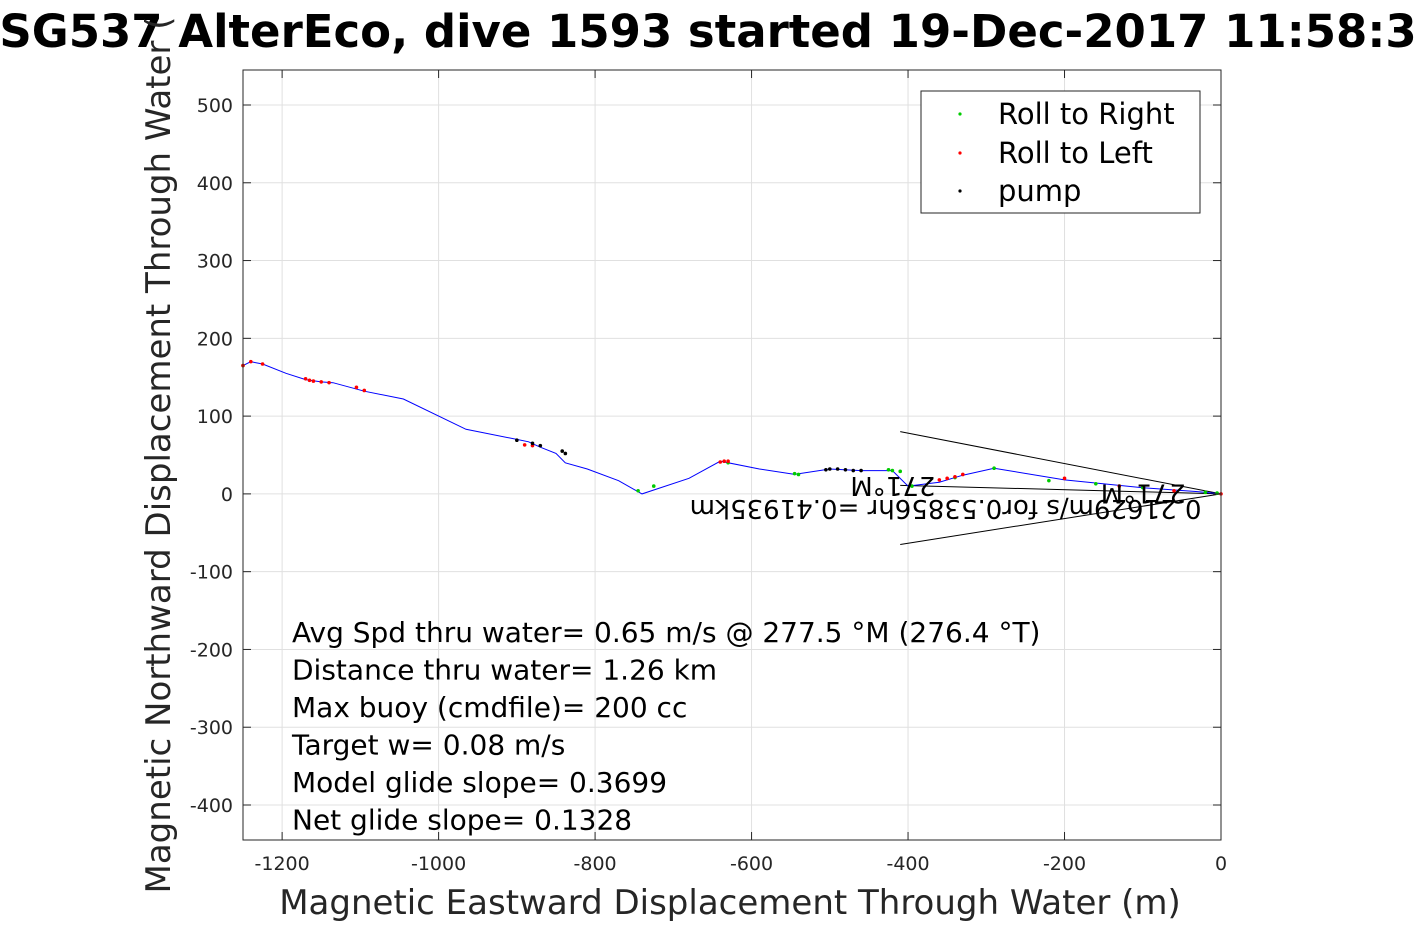 The width and height of the screenshot is (1417, 945). Describe the element at coordinates (438, 864) in the screenshot. I see `x-tick-label: -1000` at that location.